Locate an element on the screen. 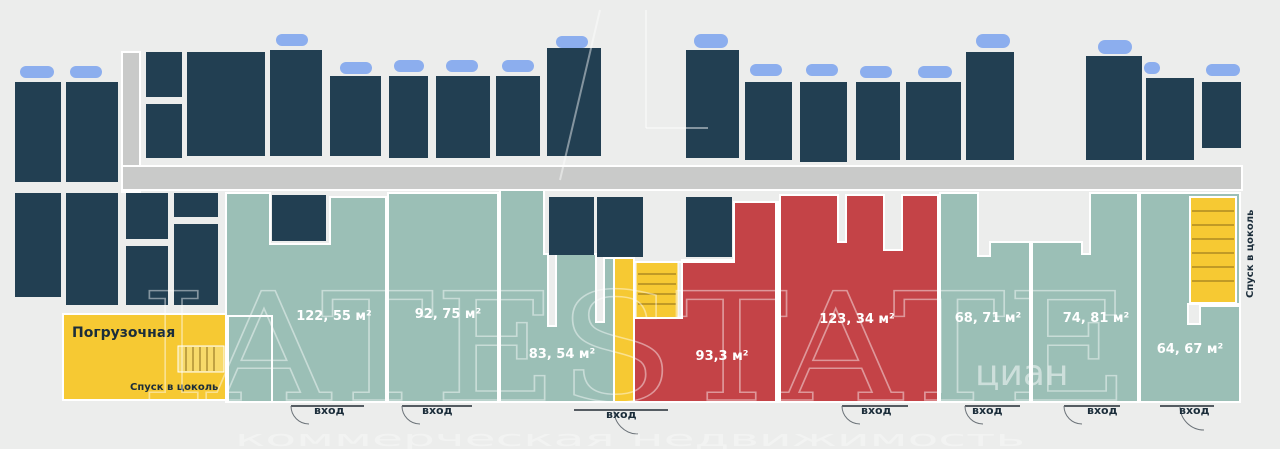 This screenshot has width=1280, height=449. loading-label: Погрузочная is located at coordinates (123, 333).